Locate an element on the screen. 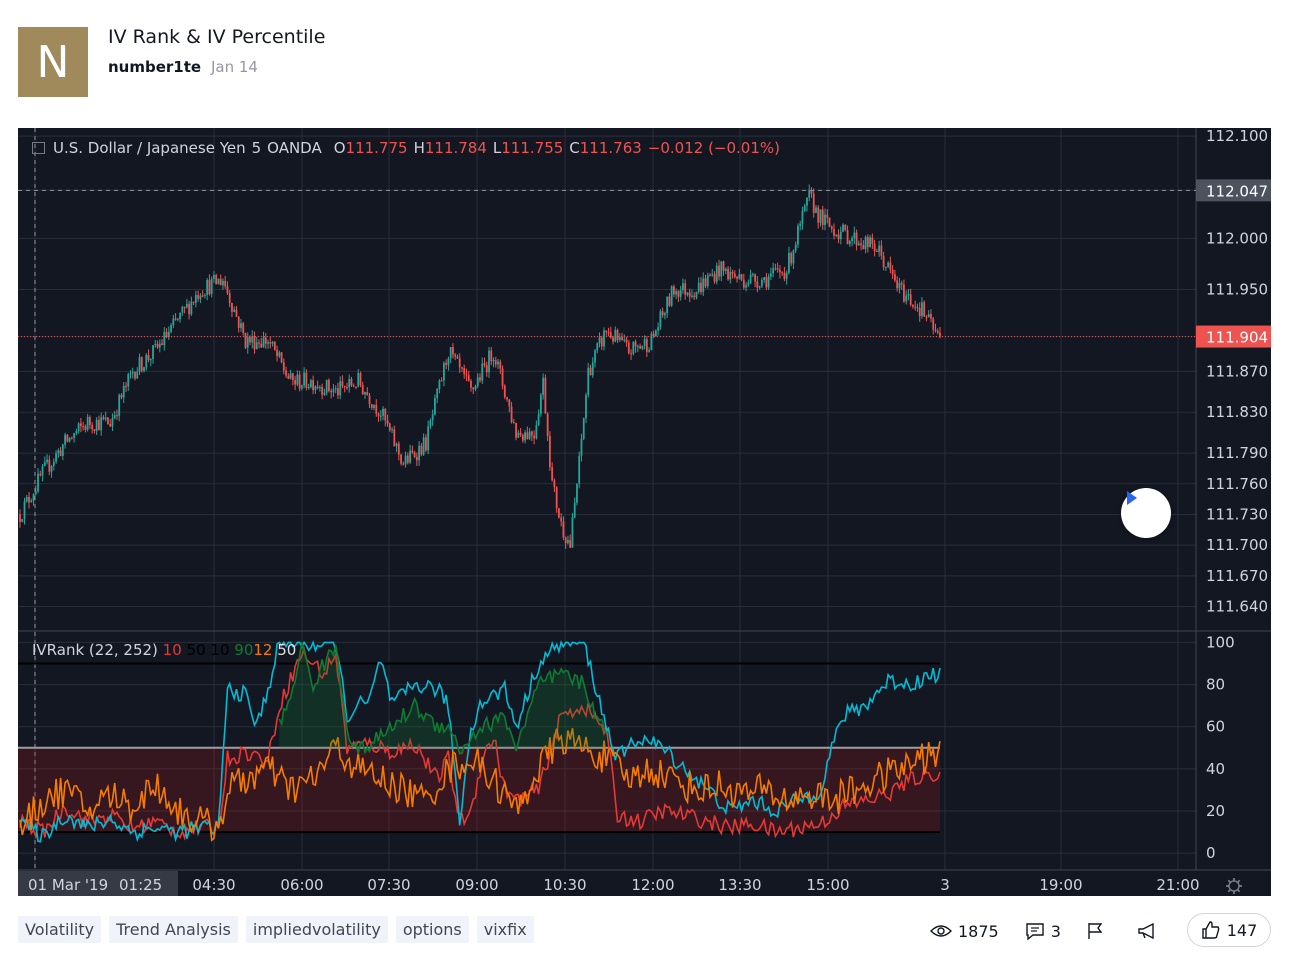 This screenshot has width=1293, height=960. last-price-label: 111.904 is located at coordinates (1237, 338).